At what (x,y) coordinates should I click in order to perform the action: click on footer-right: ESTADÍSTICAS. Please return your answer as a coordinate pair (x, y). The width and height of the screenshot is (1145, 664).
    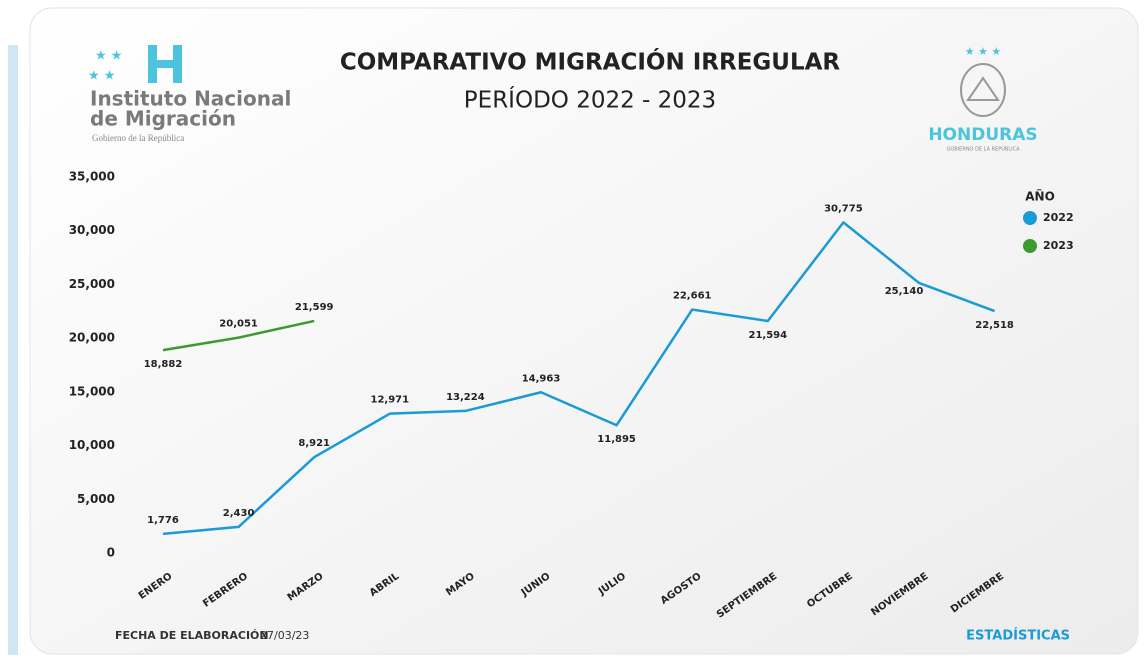
    Looking at the image, I should click on (1018, 636).